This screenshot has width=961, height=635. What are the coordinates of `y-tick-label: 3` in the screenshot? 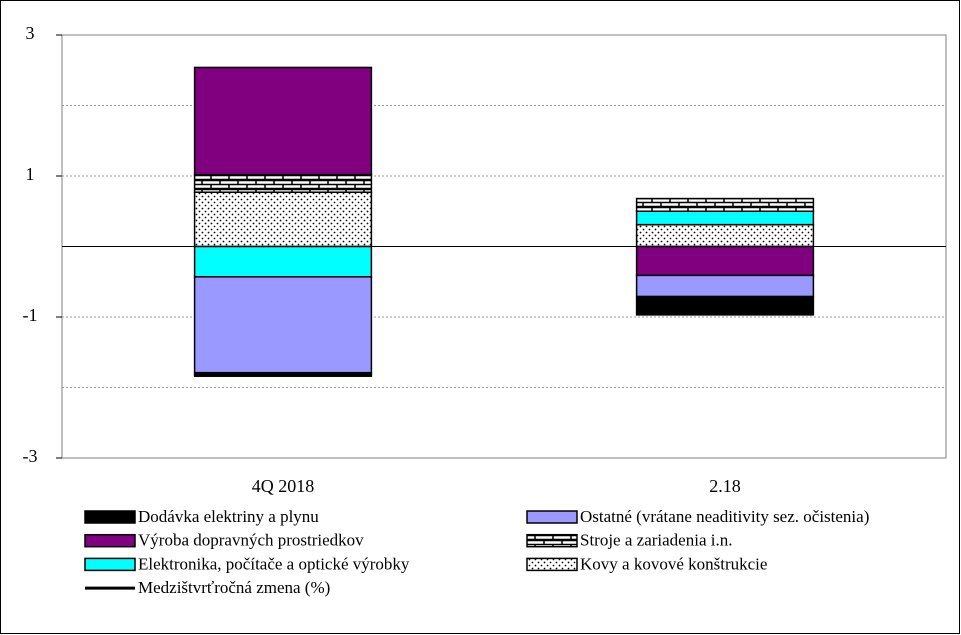 It's located at (30, 33).